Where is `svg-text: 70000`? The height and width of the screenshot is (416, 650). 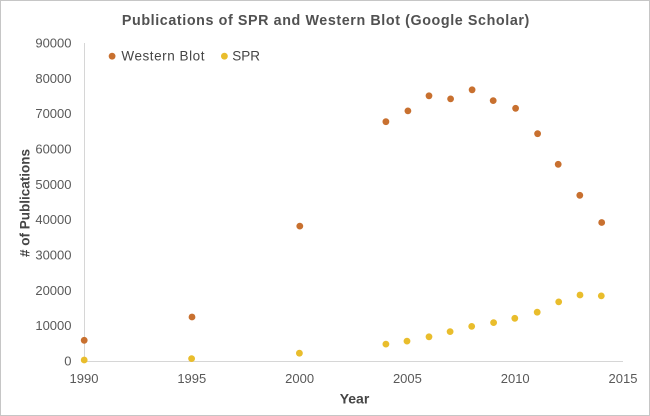 svg-text: 70000 is located at coordinates (53, 113).